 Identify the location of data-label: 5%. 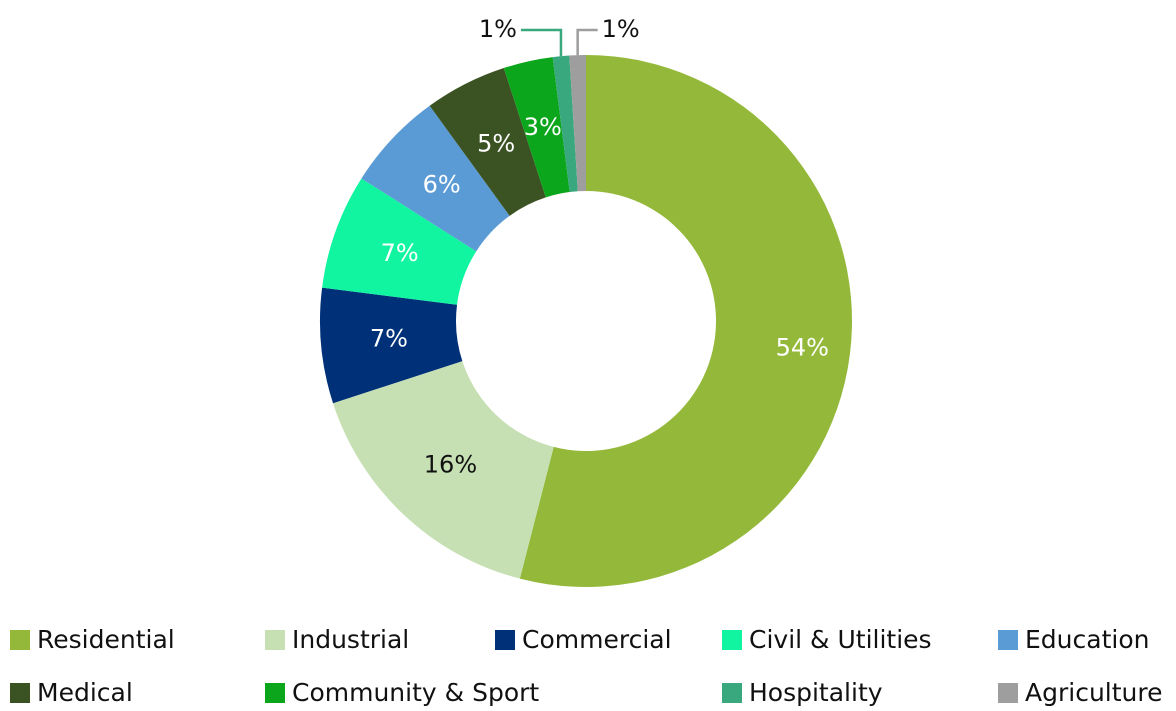
(496, 144).